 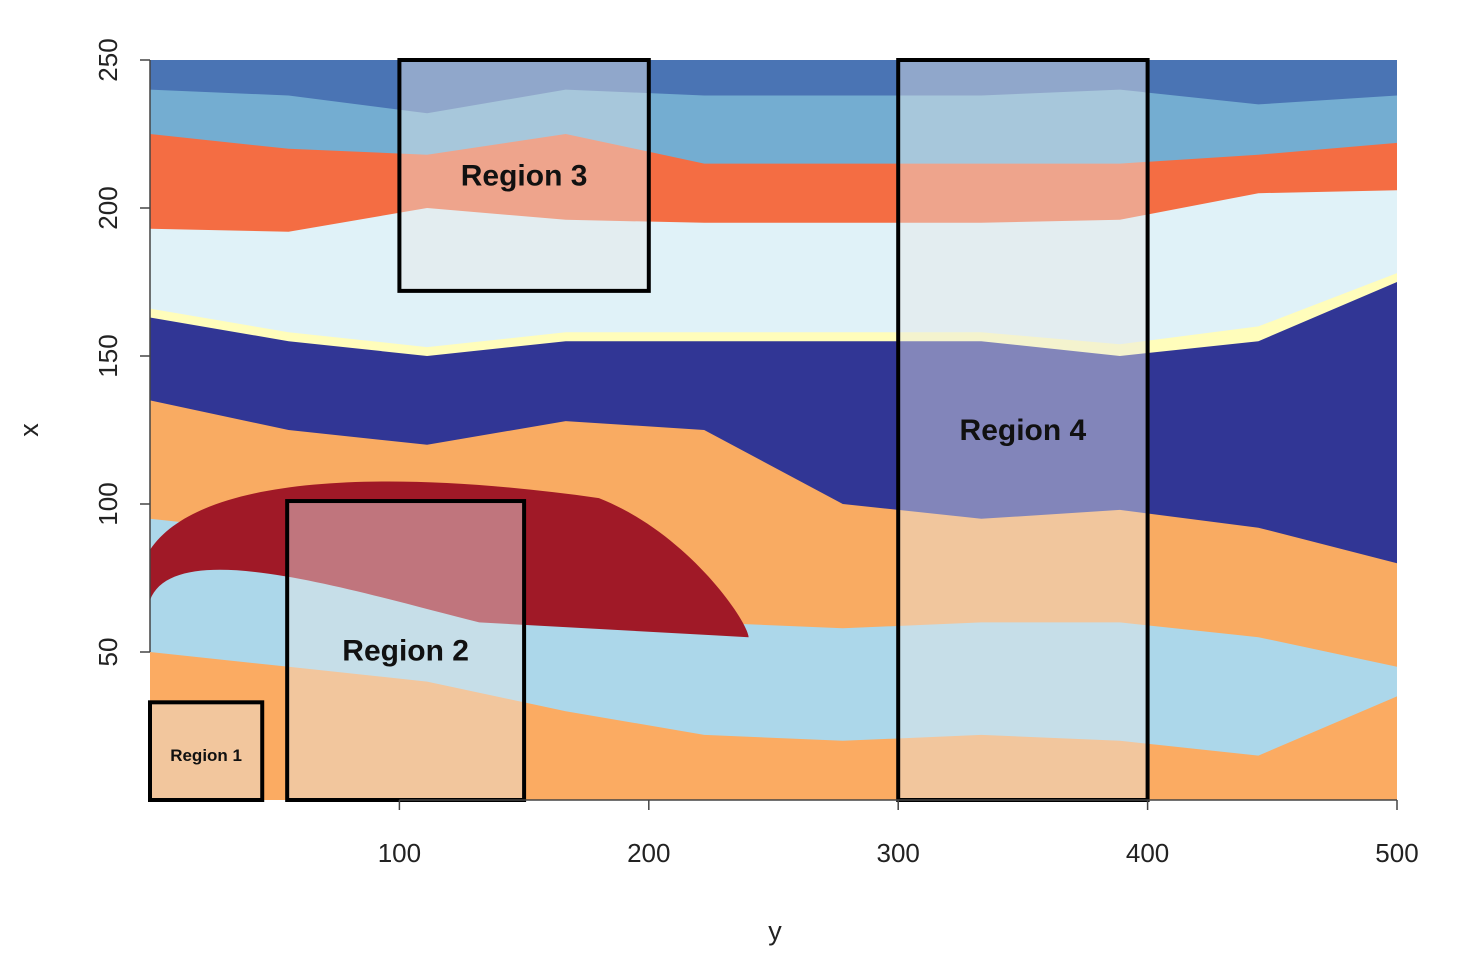 I want to click on region-label: Region 4, so click(x=1023, y=430).